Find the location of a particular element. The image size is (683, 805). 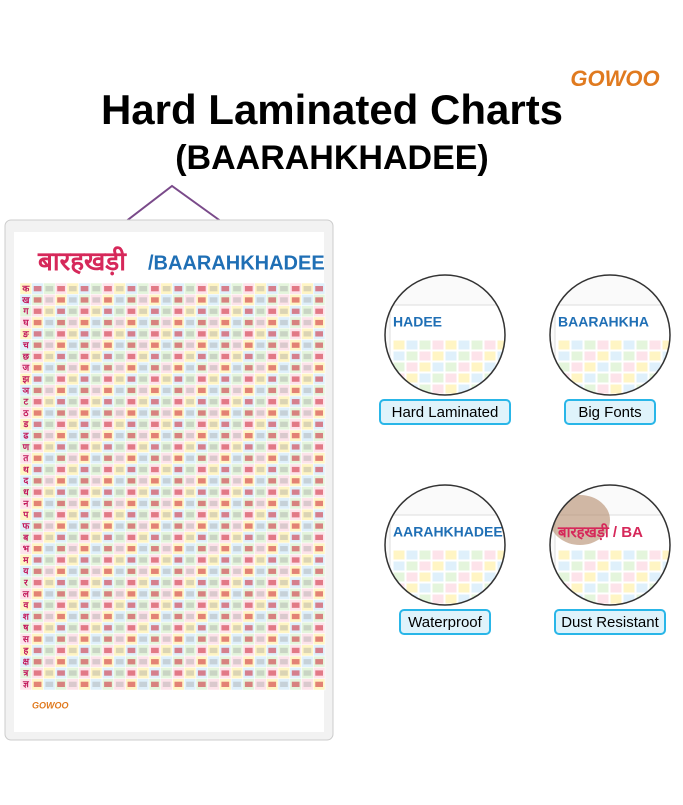

row-letter: ध is located at coordinates (26, 492).